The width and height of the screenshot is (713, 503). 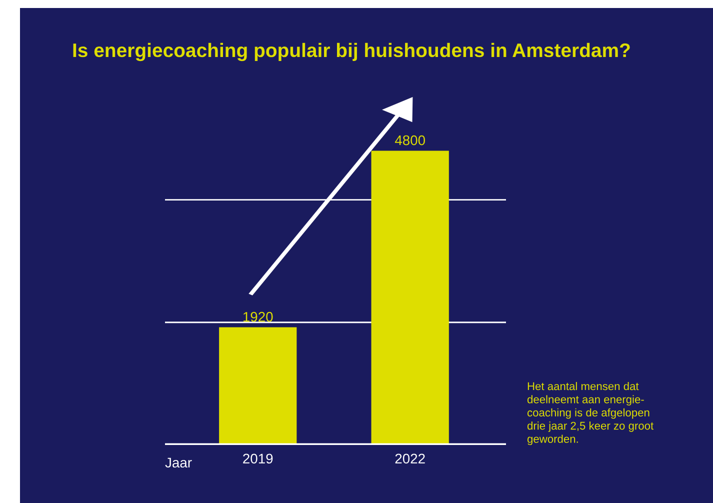 What do you see at coordinates (590, 414) in the screenshot?
I see `text: Het aantal mensen dat deelneemt aan energie- coaching is de afgelopen drie jaar 2,5 keer zo groot geworden.` at bounding box center [590, 414].